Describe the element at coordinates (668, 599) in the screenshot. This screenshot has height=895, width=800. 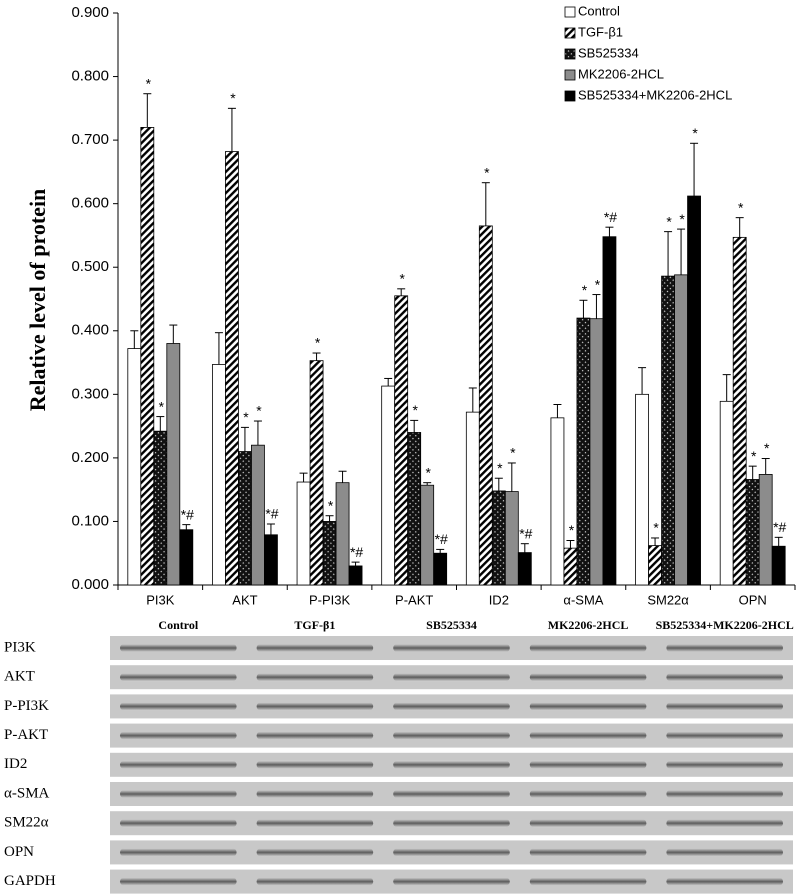
I see `x-tick-label: SM22α` at that location.